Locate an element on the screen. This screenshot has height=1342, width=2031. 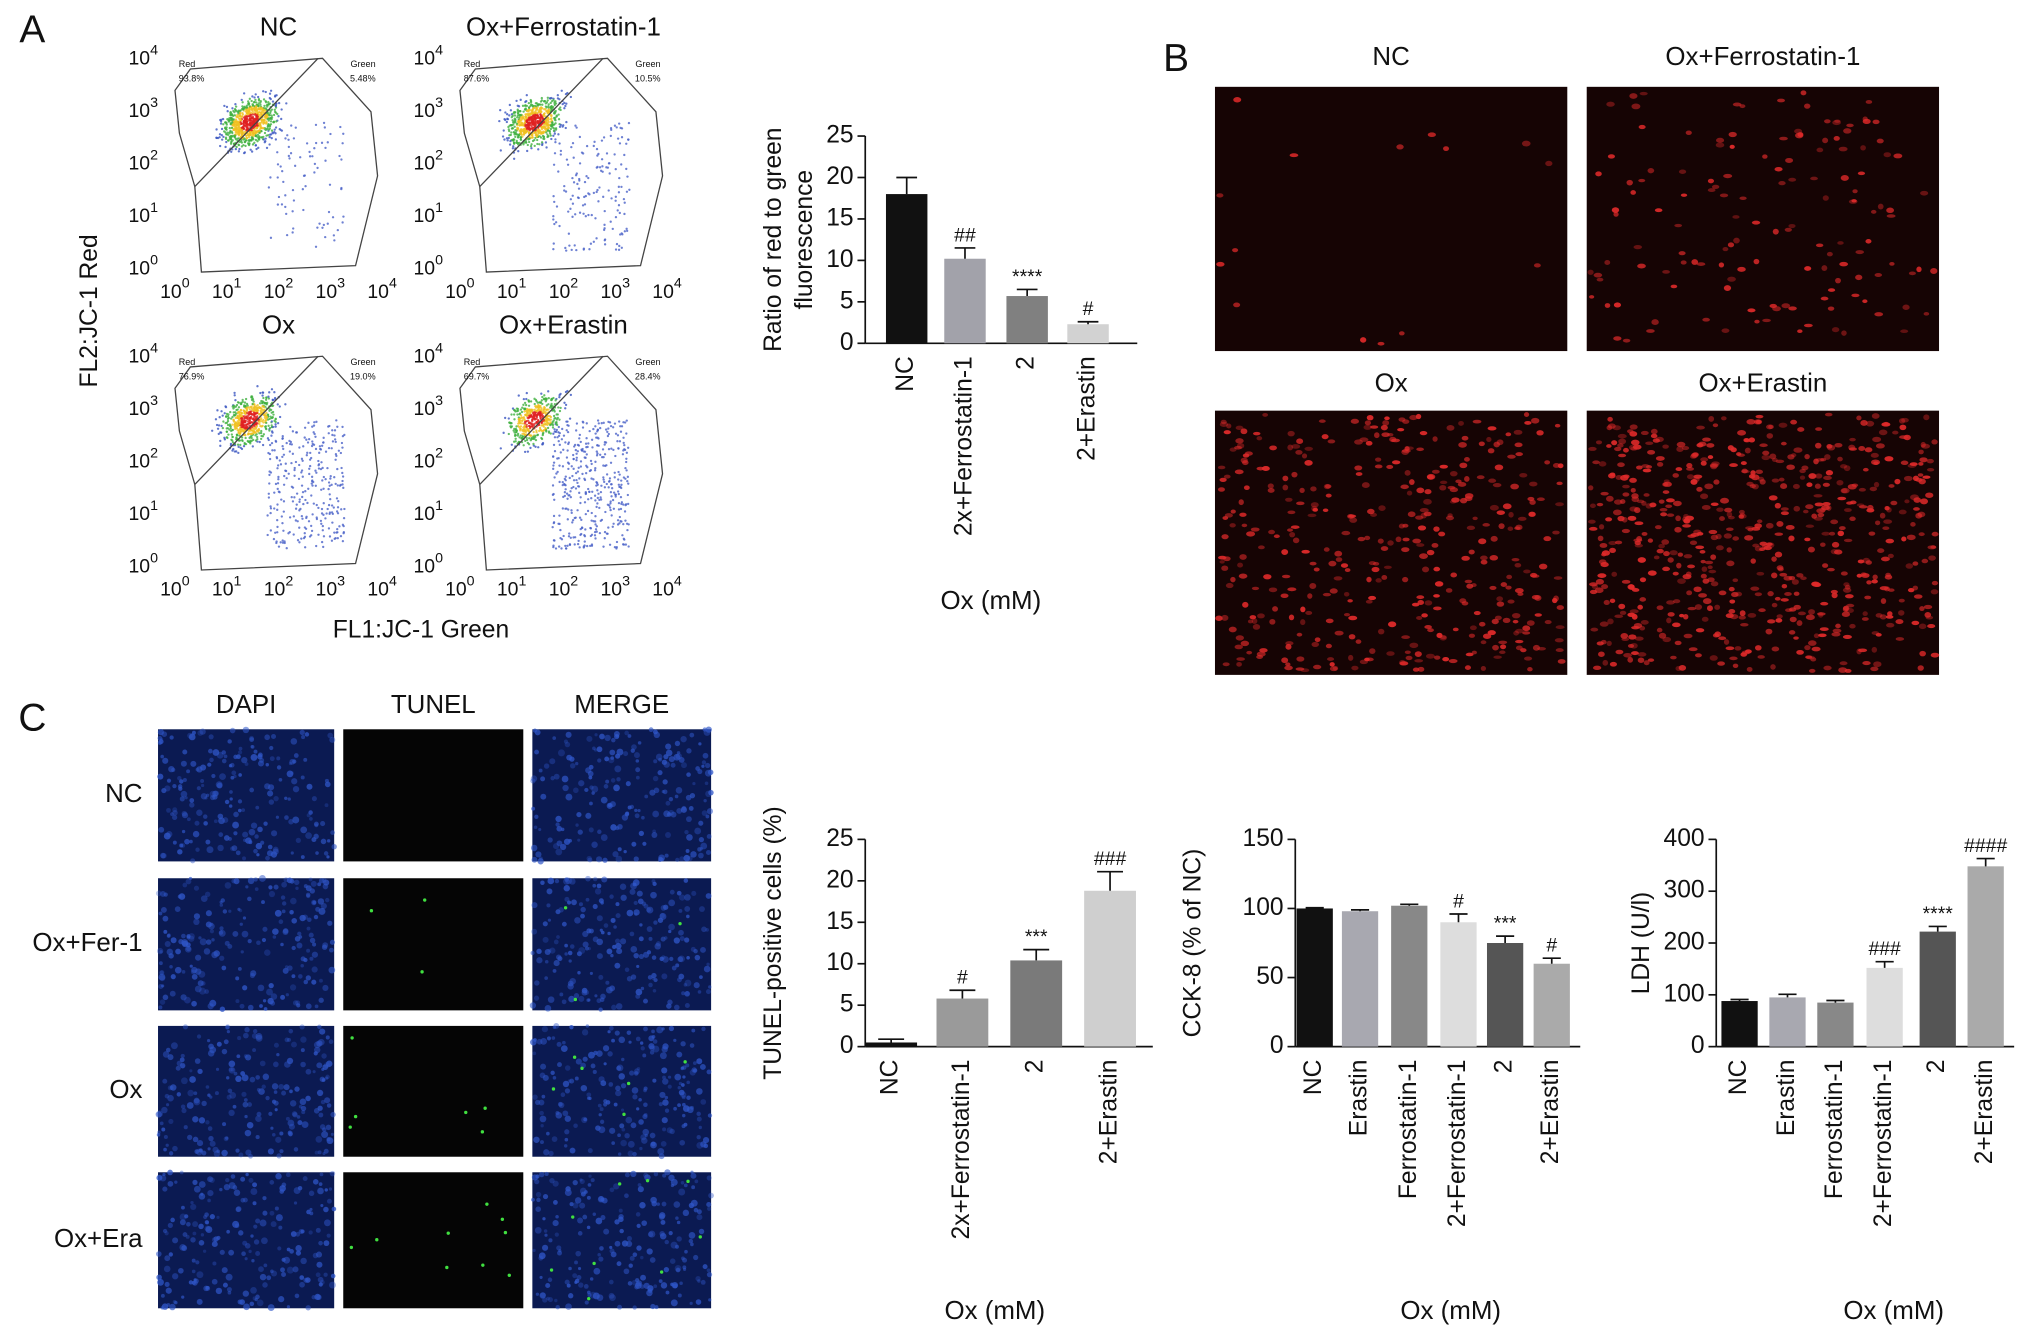
micrograph is located at coordinates (1391, 219).